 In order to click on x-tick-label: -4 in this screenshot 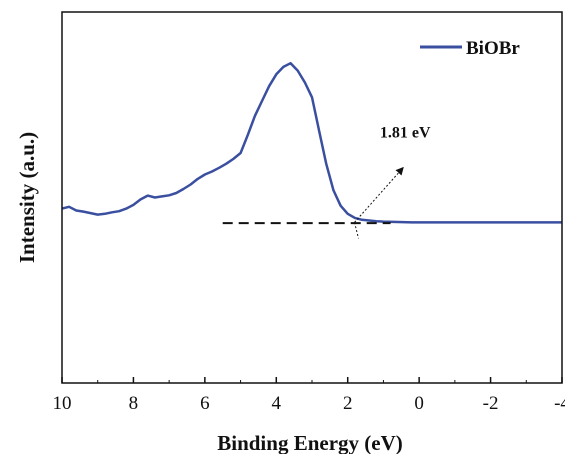, I will do `click(559, 403)`.